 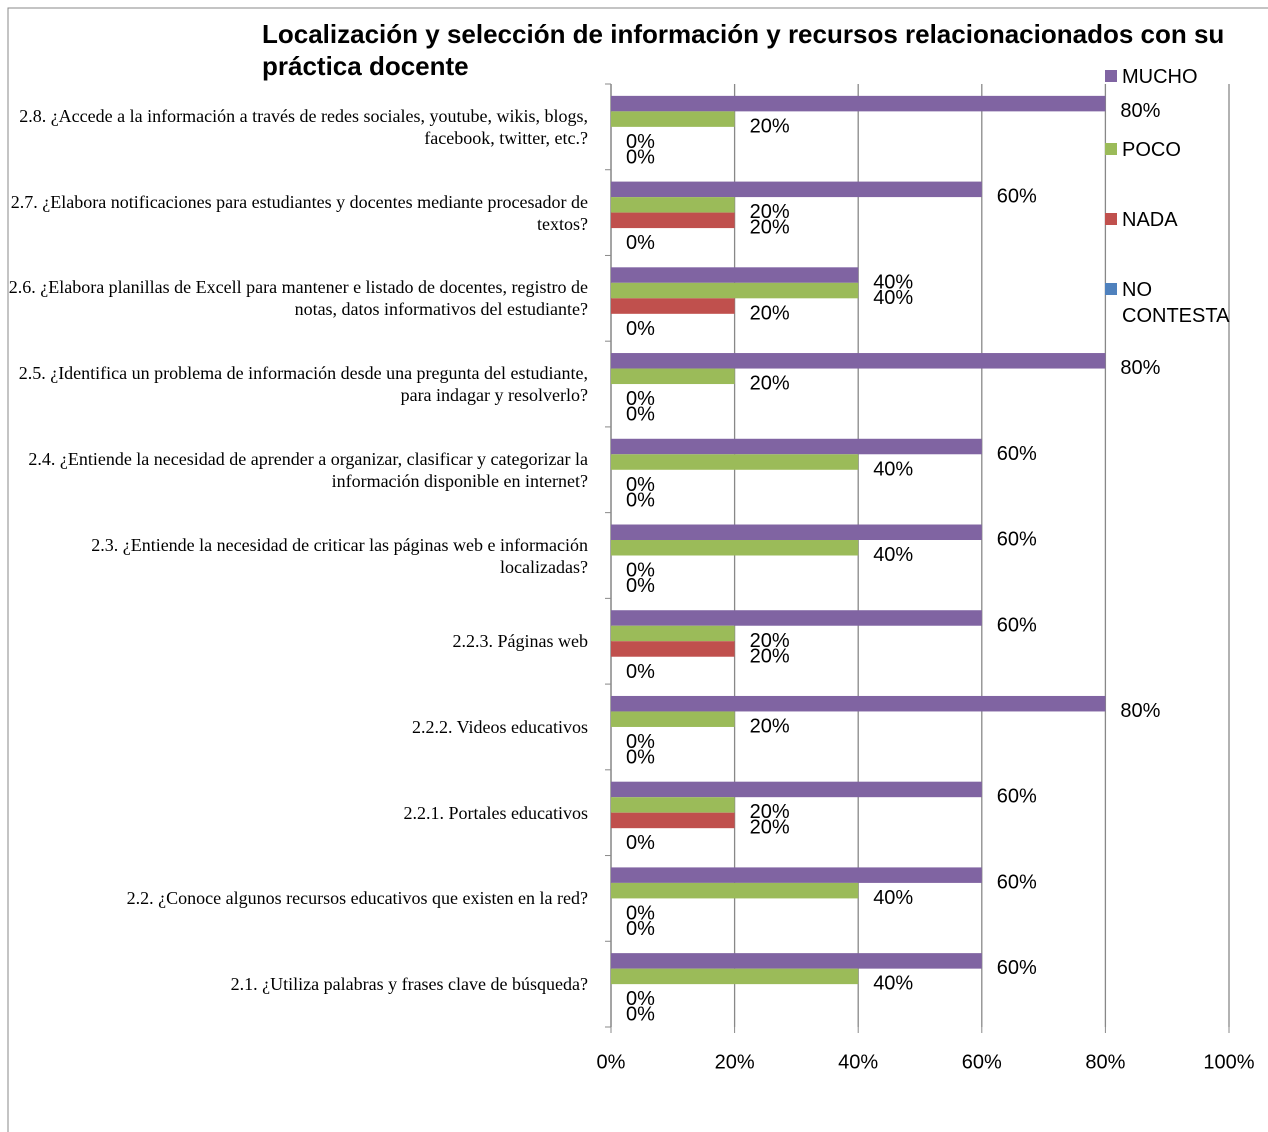 I want to click on y-tick-label: 2.2.3. Páginas web, so click(x=520, y=641).